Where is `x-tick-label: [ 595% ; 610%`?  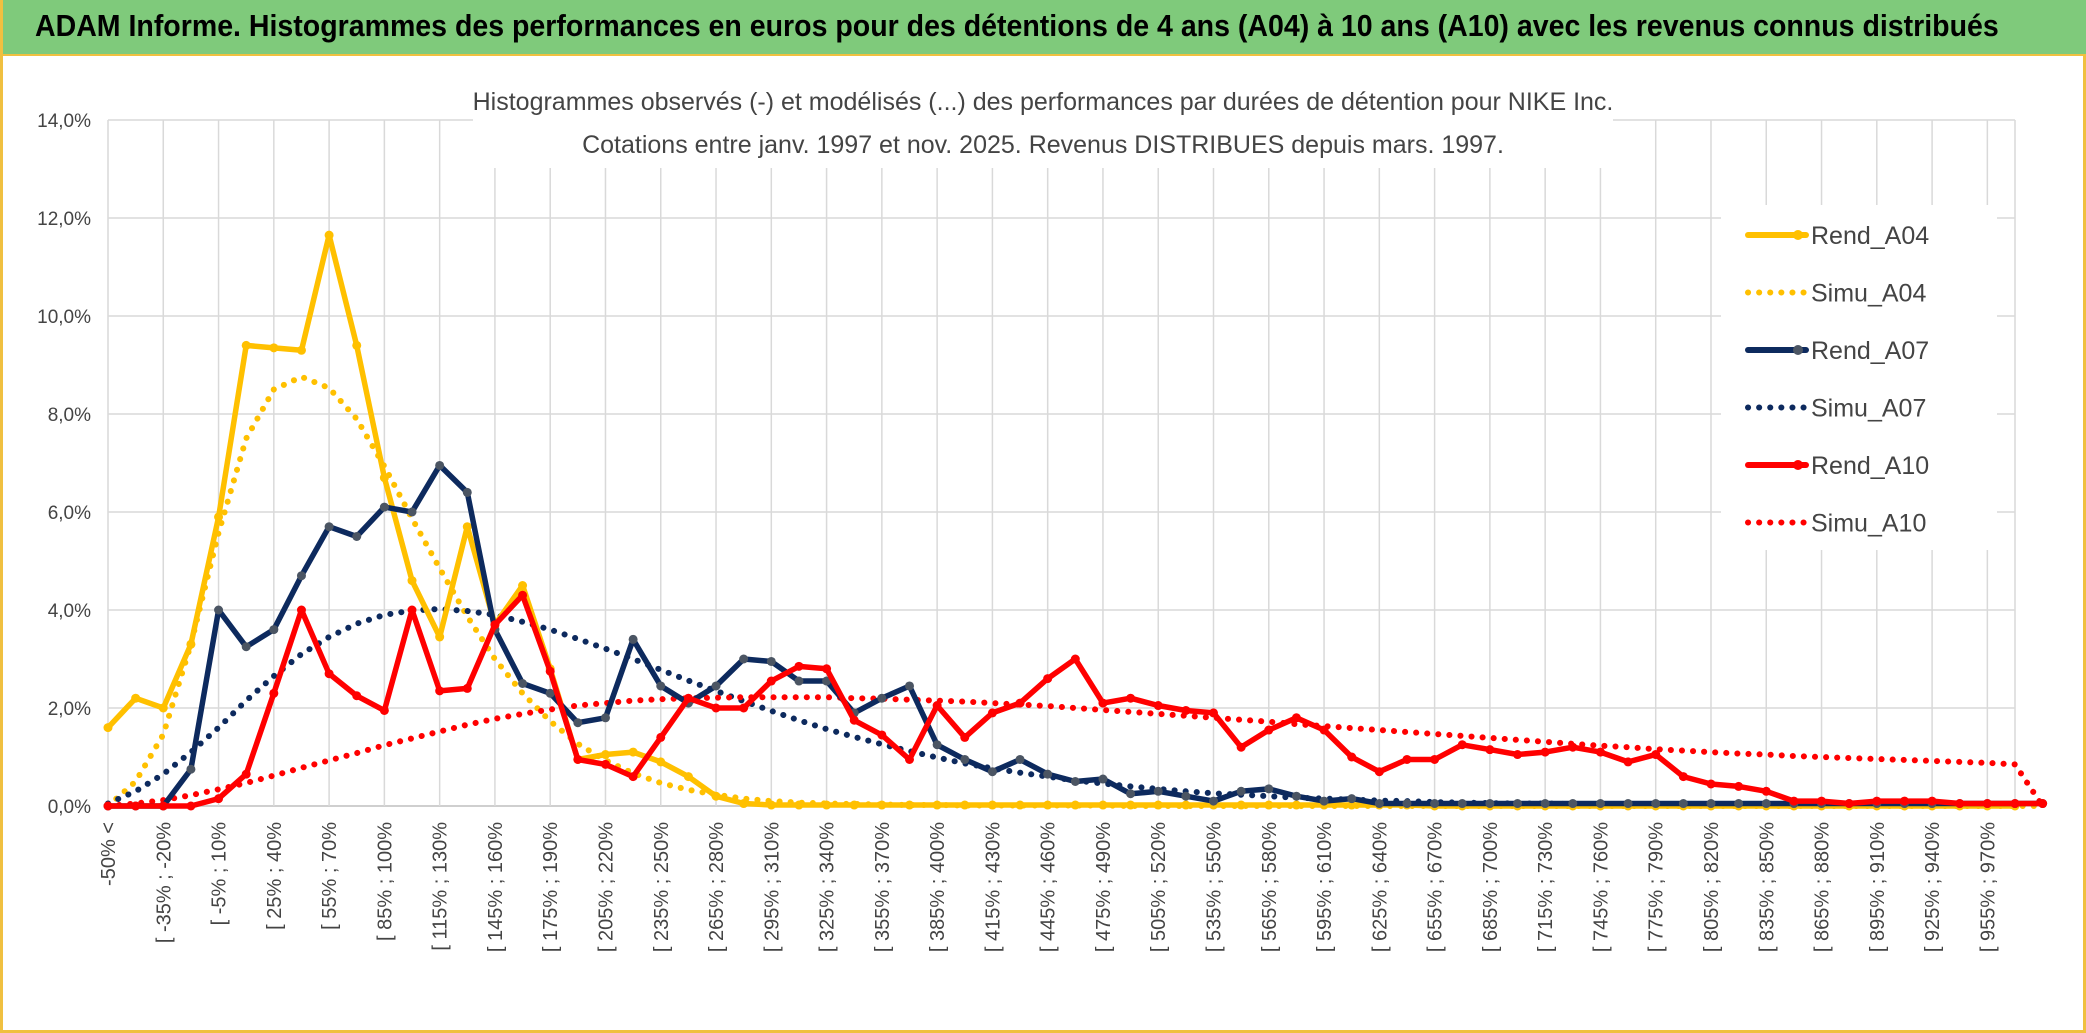
x-tick-label: [ 595% ; 610% is located at coordinates (1325, 887).